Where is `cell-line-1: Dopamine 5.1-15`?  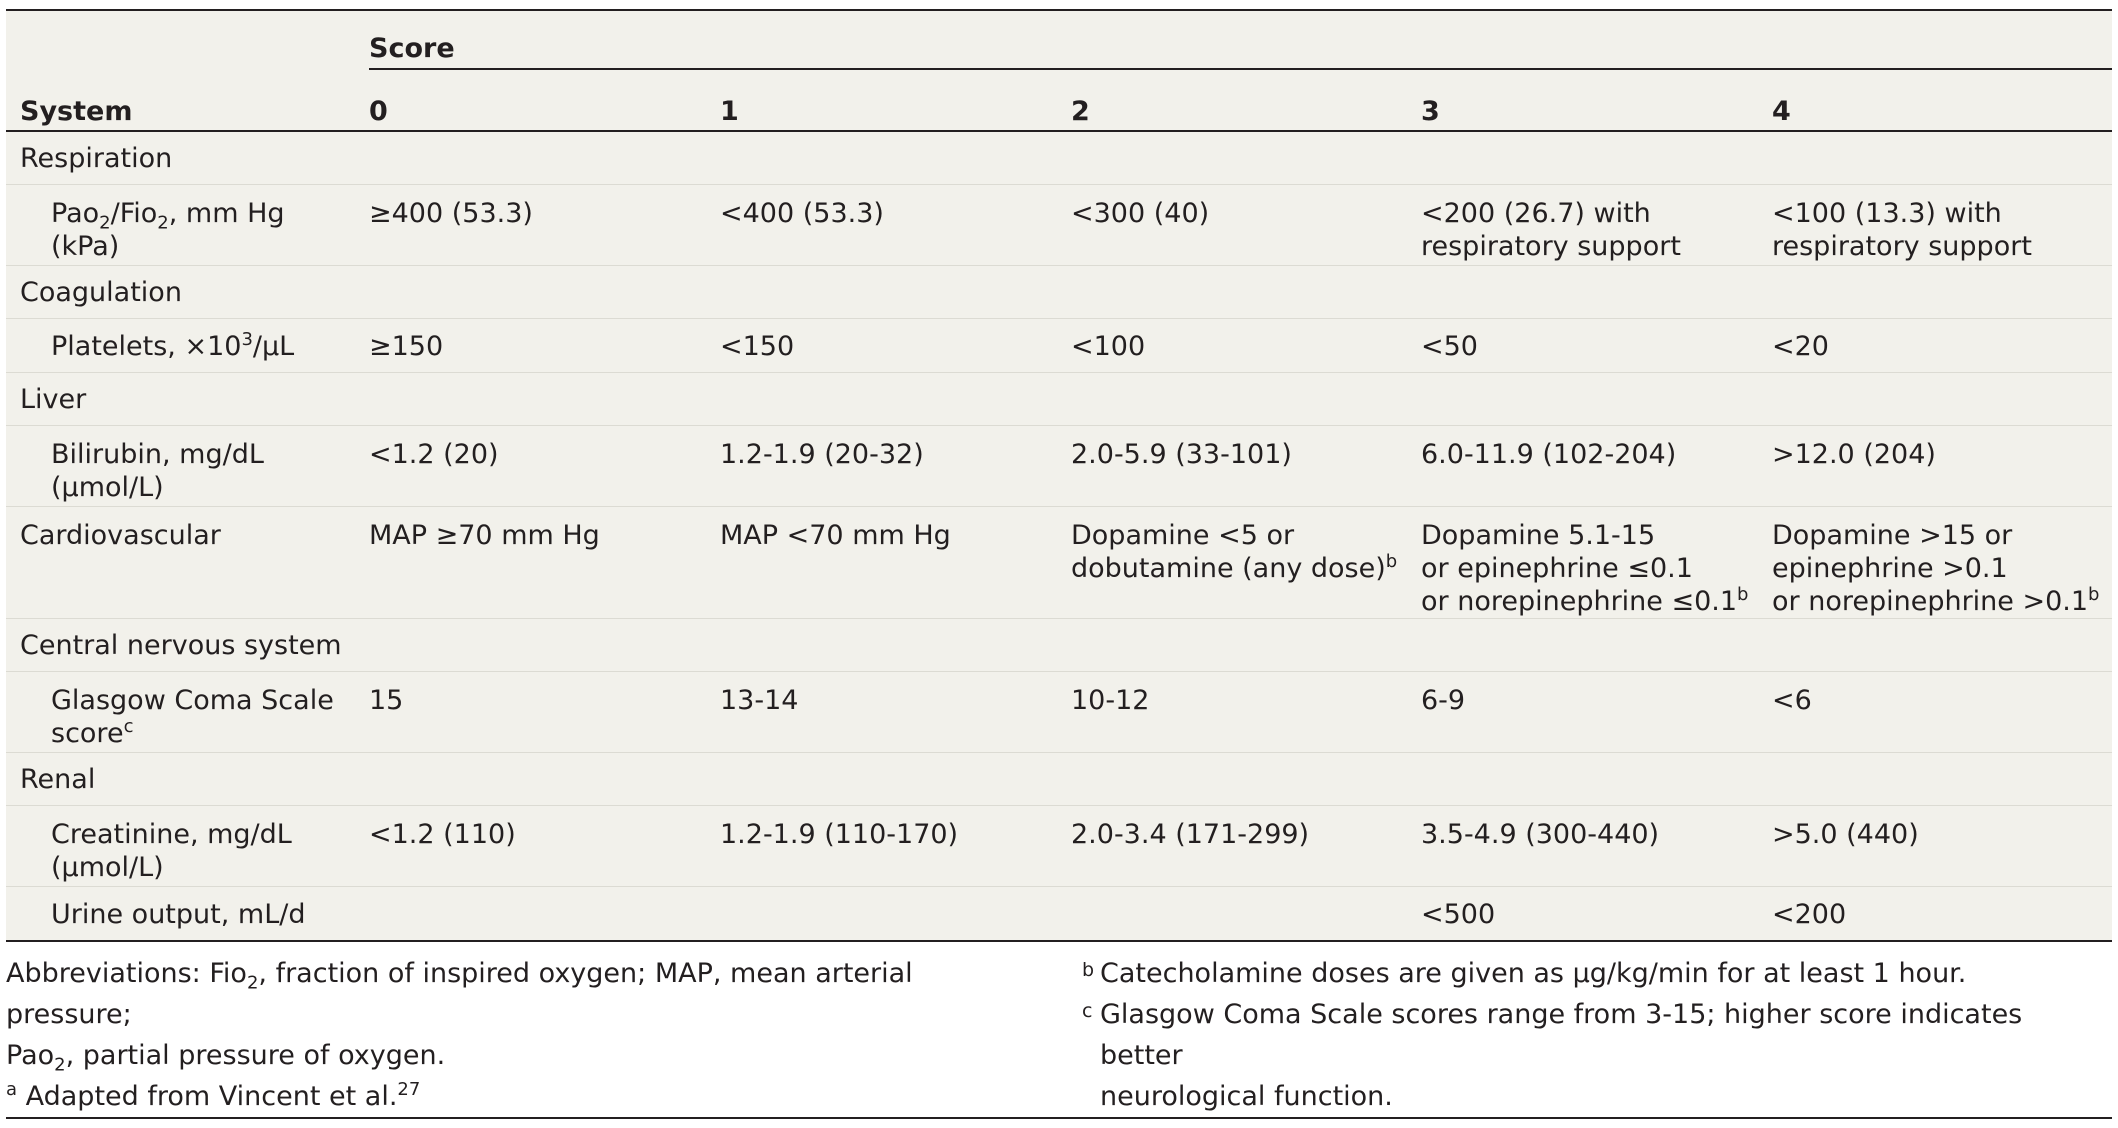 cell-line-1: Dopamine 5.1-15 is located at coordinates (1538, 535).